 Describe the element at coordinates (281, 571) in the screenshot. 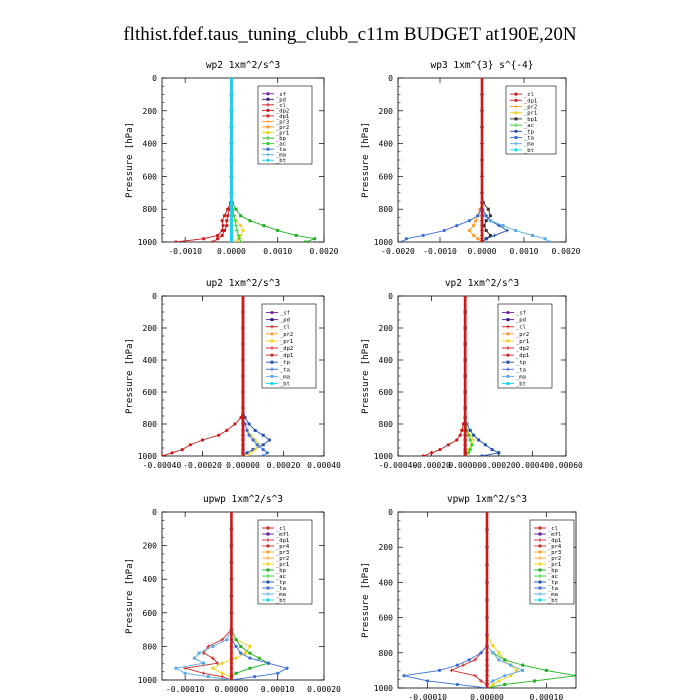

I see `legend-label: _bp` at that location.